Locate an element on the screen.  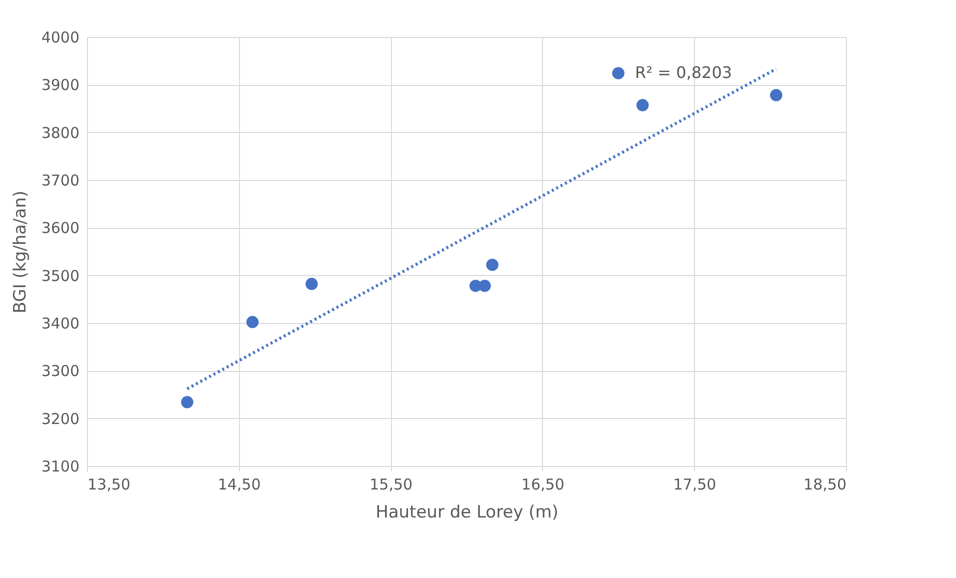
x-tick-label: 17,50 is located at coordinates (694, 485).